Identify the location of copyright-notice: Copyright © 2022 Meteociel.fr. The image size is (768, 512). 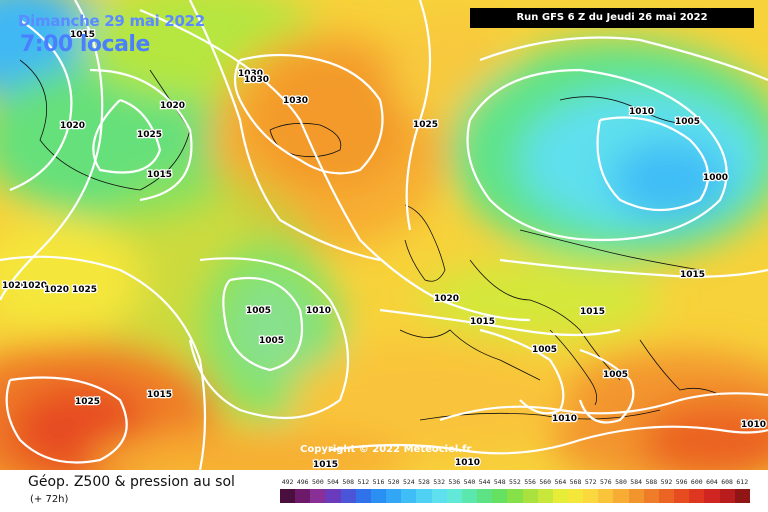
(386, 449).